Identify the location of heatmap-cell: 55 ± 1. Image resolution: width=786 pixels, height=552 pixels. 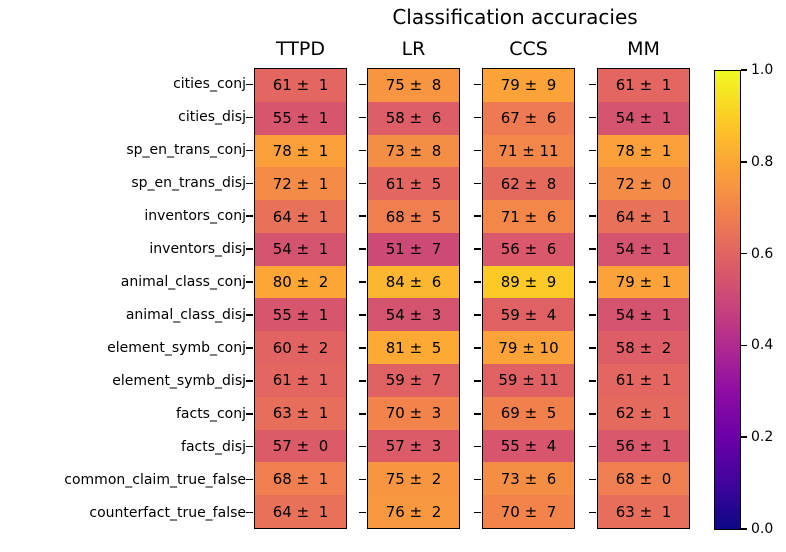
(300, 118).